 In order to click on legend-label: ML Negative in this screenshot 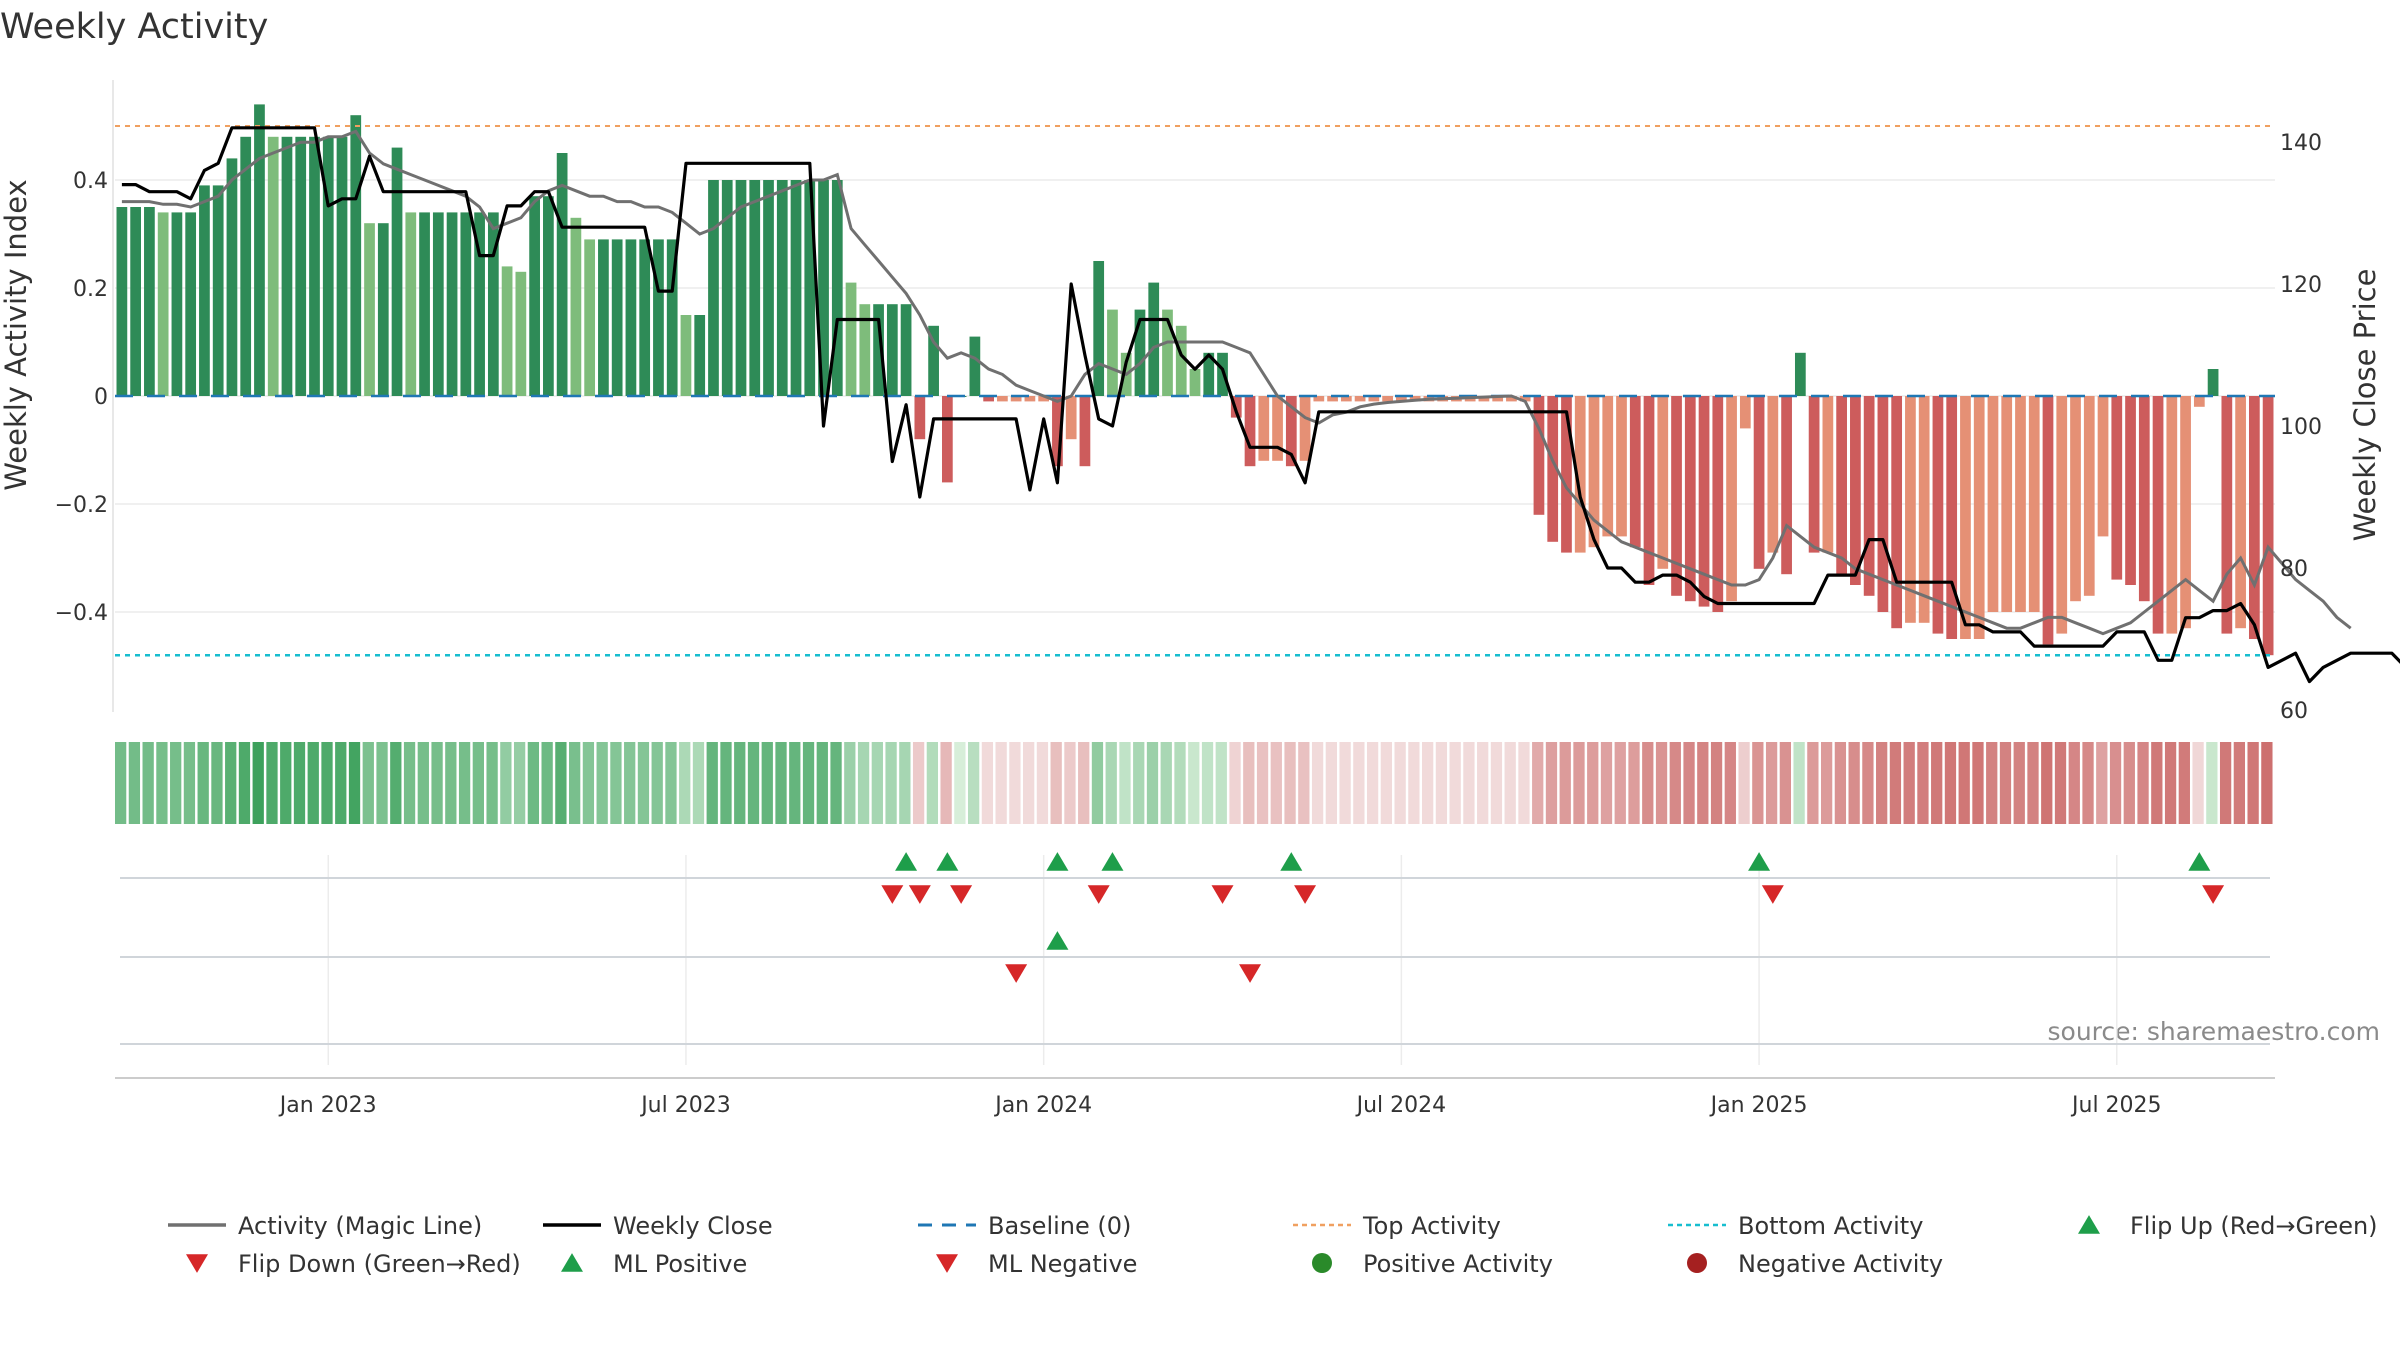, I will do `click(1062, 1264)`.